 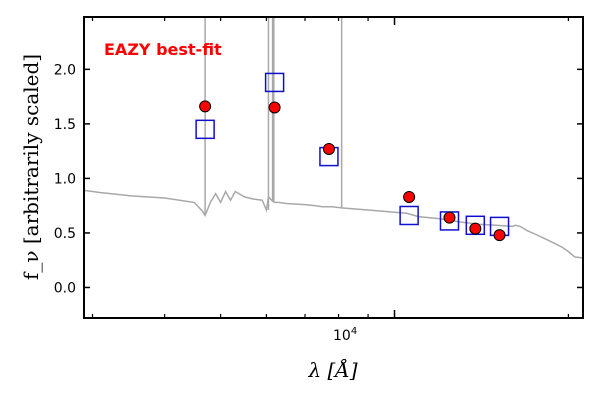 What do you see at coordinates (332, 369) in the screenshot?
I see `x-axis-label: λ [Å]` at bounding box center [332, 369].